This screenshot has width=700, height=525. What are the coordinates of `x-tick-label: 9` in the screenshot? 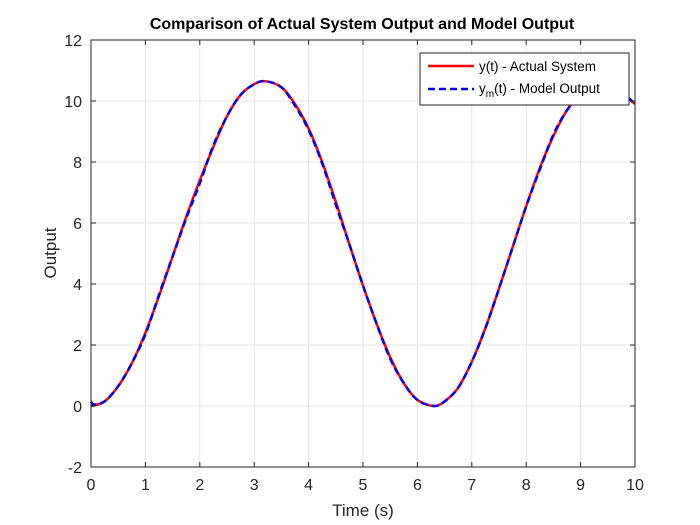 It's located at (580, 485).